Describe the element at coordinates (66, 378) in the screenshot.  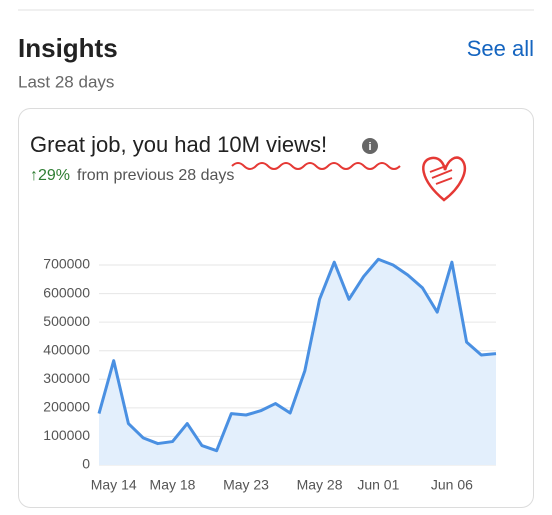
I see `y-tick-label: 300000` at that location.